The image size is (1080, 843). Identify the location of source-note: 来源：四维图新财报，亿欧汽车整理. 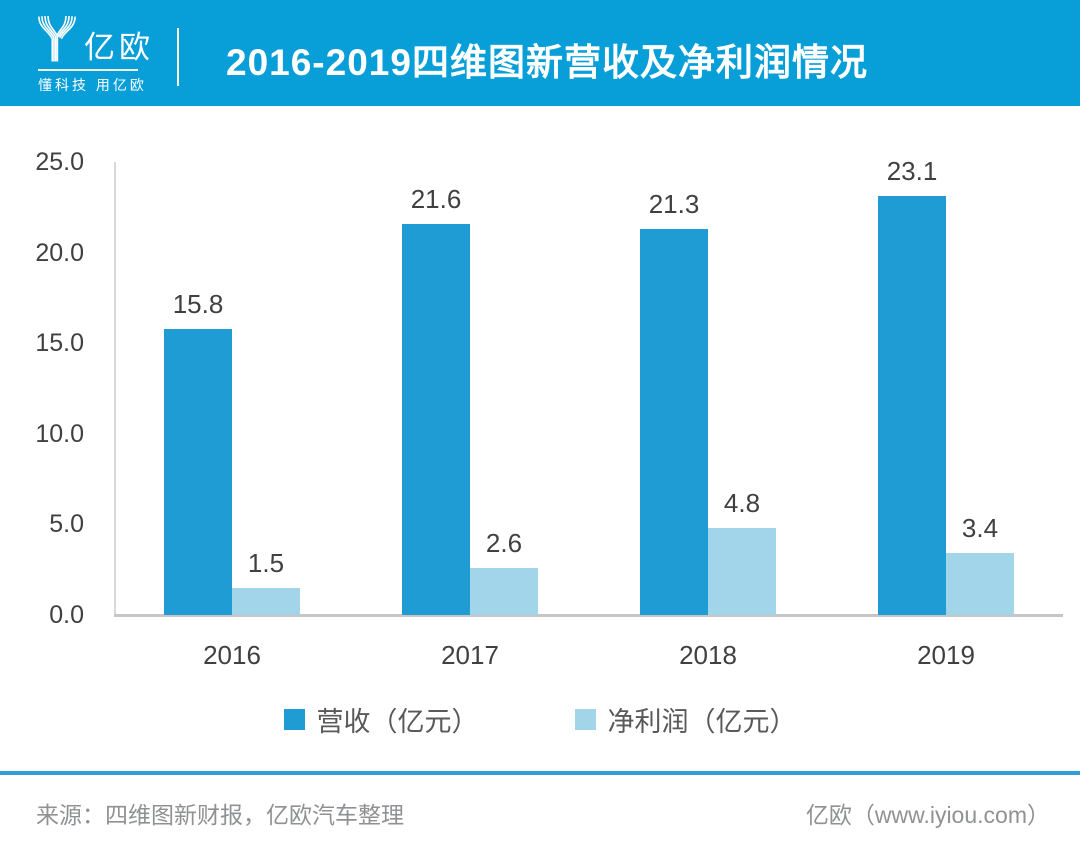
(220, 815).